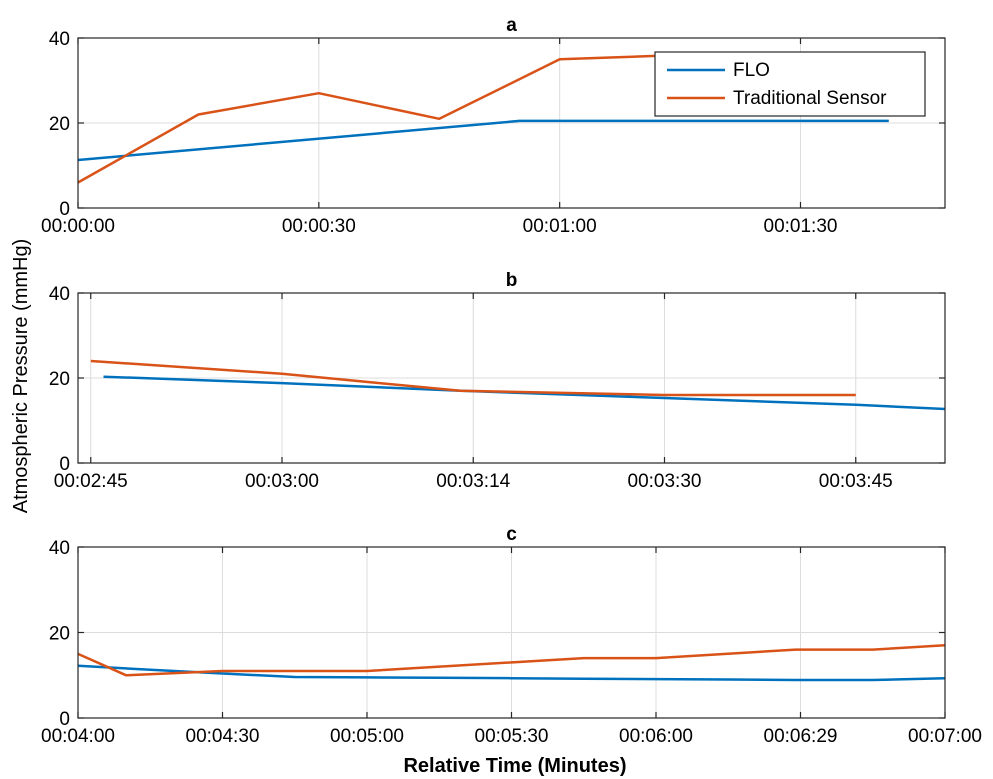 The image size is (993, 779). Describe the element at coordinates (665, 481) in the screenshot. I see `x-tick-label: 00:03:30` at that location.